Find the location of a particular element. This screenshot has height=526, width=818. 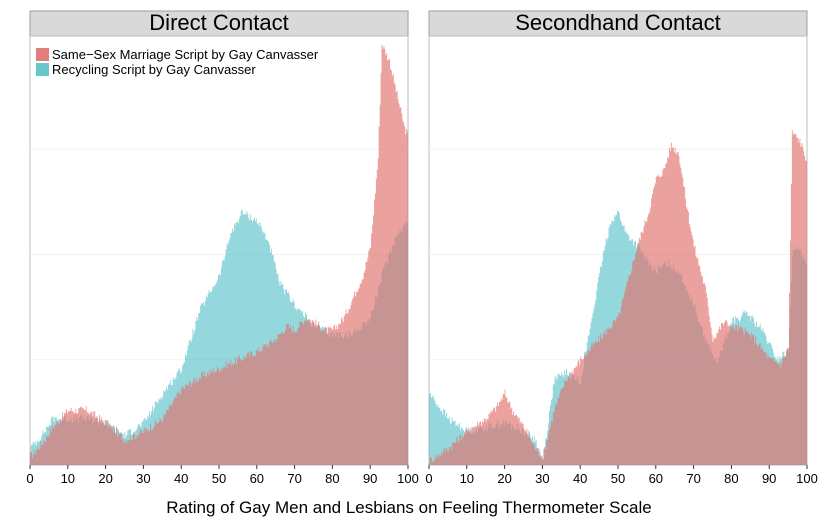

facet-title: Direct Contact is located at coordinates (218, 22).